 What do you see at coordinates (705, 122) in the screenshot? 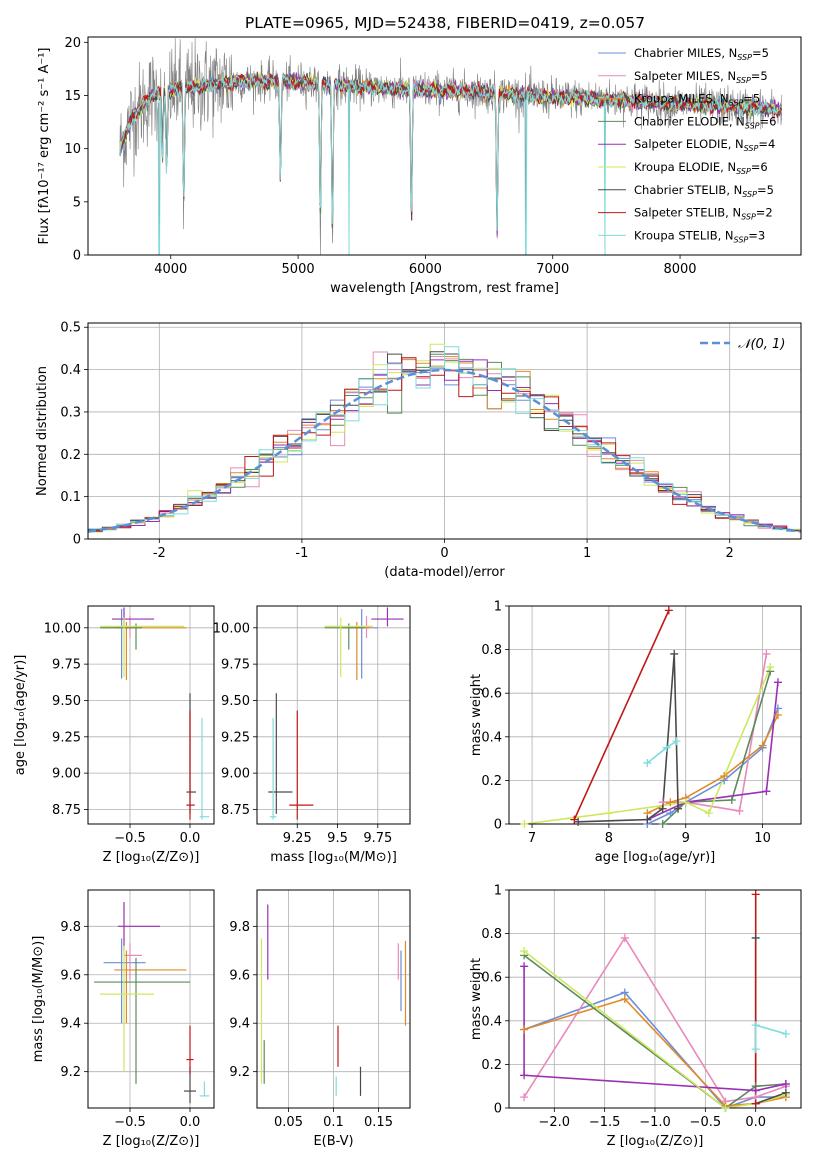
I see `spectrum-legend-label: Chabrier ELODIE, NSSP=6` at bounding box center [705, 122].